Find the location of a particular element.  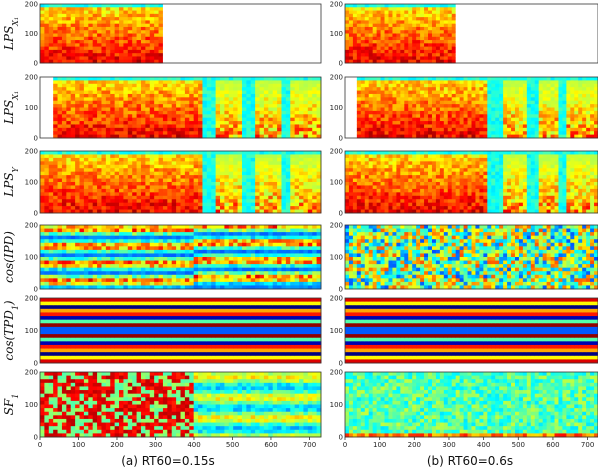

panel-lps-x1b-a: 0 100 200 is located at coordinates (173, 108).